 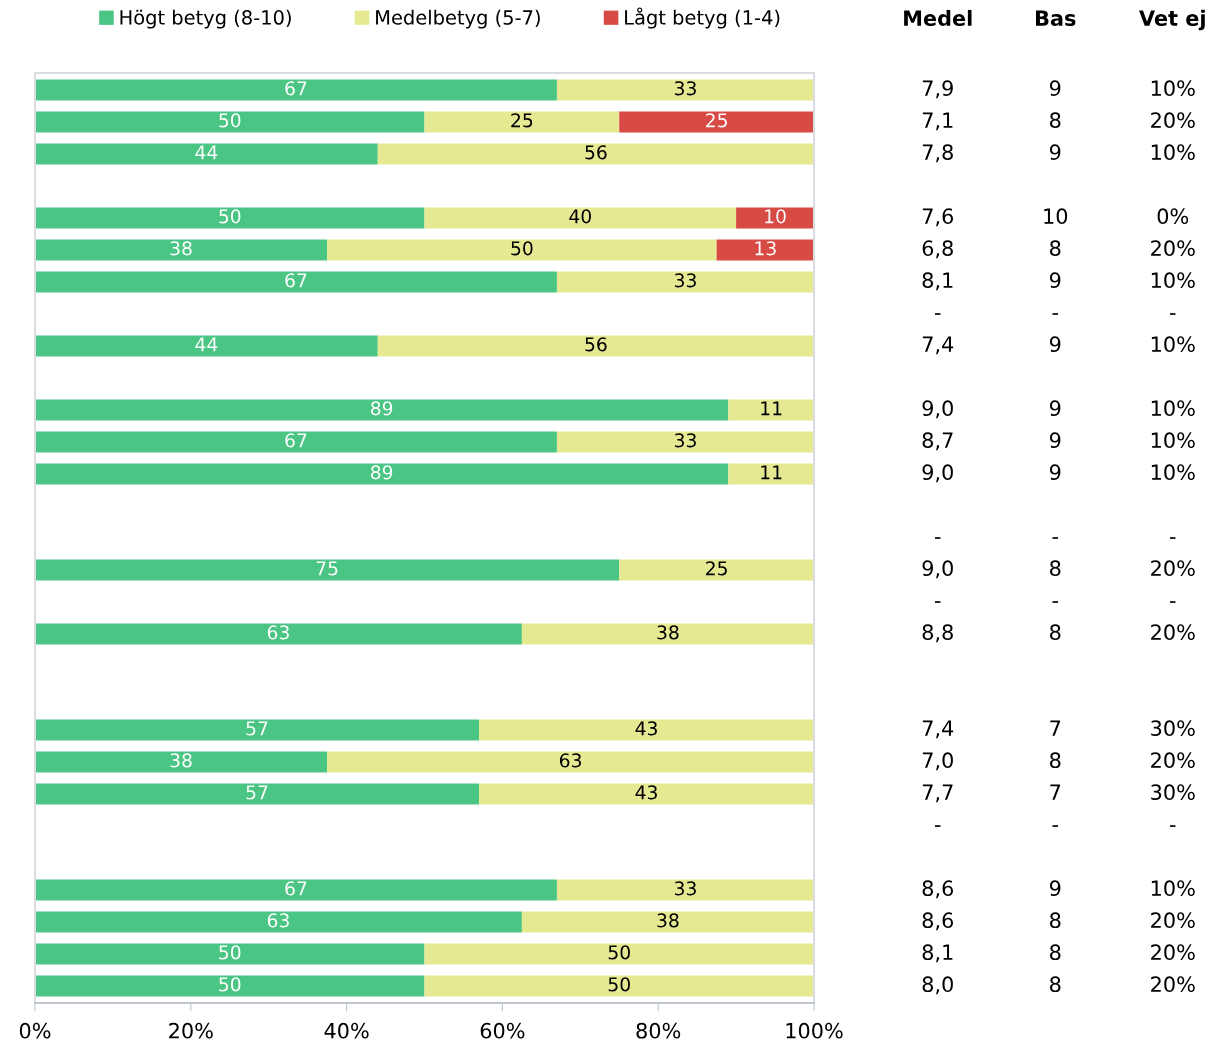 I want to click on data-label: 89, so click(x=382, y=472).